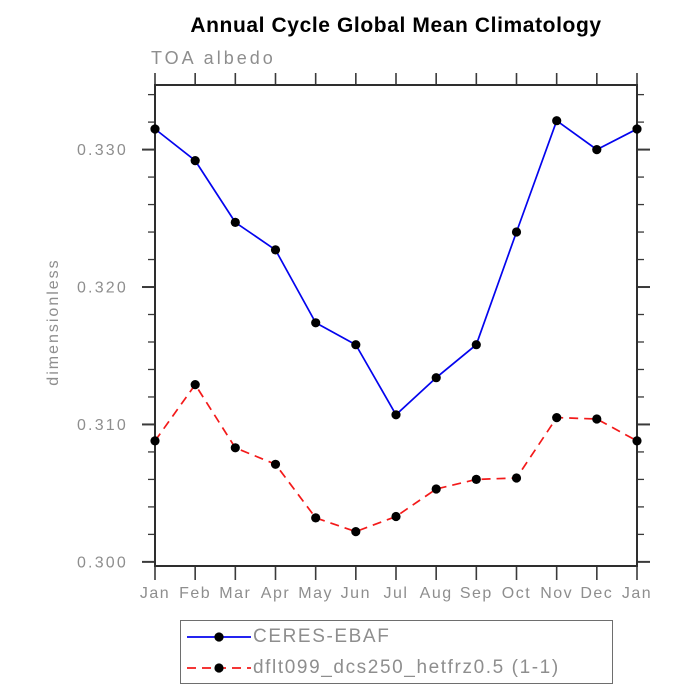  What do you see at coordinates (556, 593) in the screenshot?
I see `x-tick-label: Nov` at bounding box center [556, 593].